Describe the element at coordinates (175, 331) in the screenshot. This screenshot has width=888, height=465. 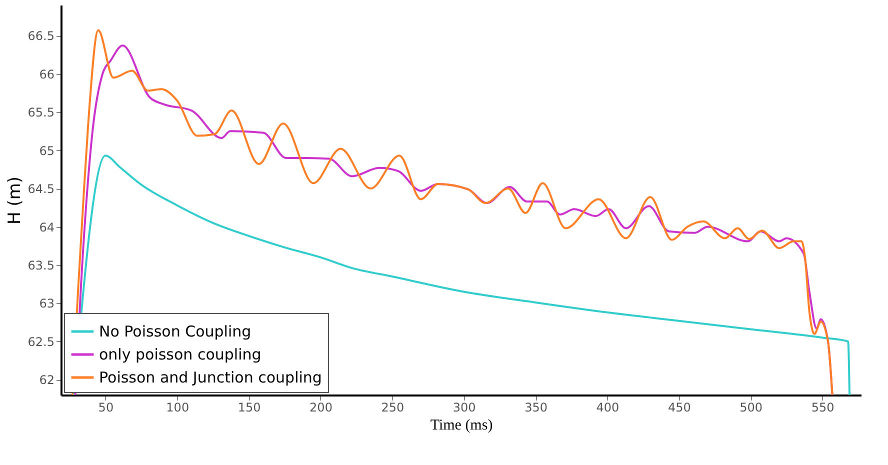
I see `legend-label: No Poisson Coupling` at that location.